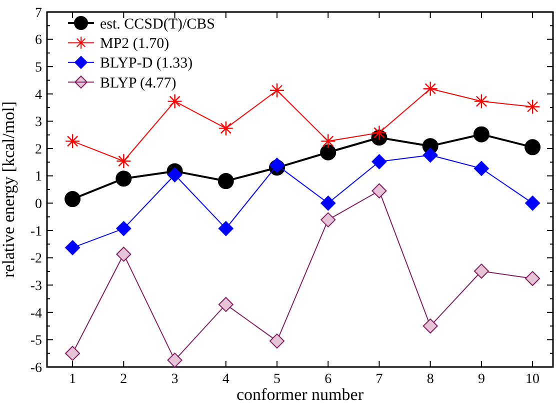  Describe the element at coordinates (430, 379) in the screenshot. I see `x-tick-label: 8` at that location.